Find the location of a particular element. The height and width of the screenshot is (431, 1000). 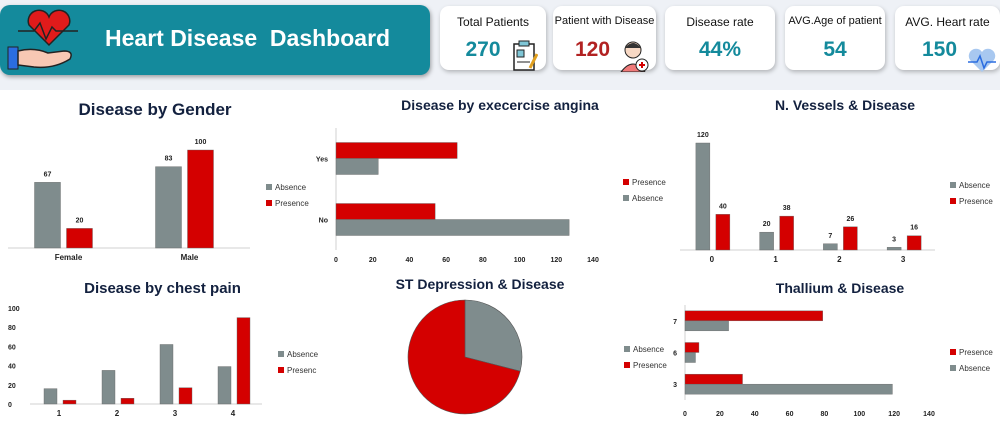

kpi-value: 120 is located at coordinates (592, 49).